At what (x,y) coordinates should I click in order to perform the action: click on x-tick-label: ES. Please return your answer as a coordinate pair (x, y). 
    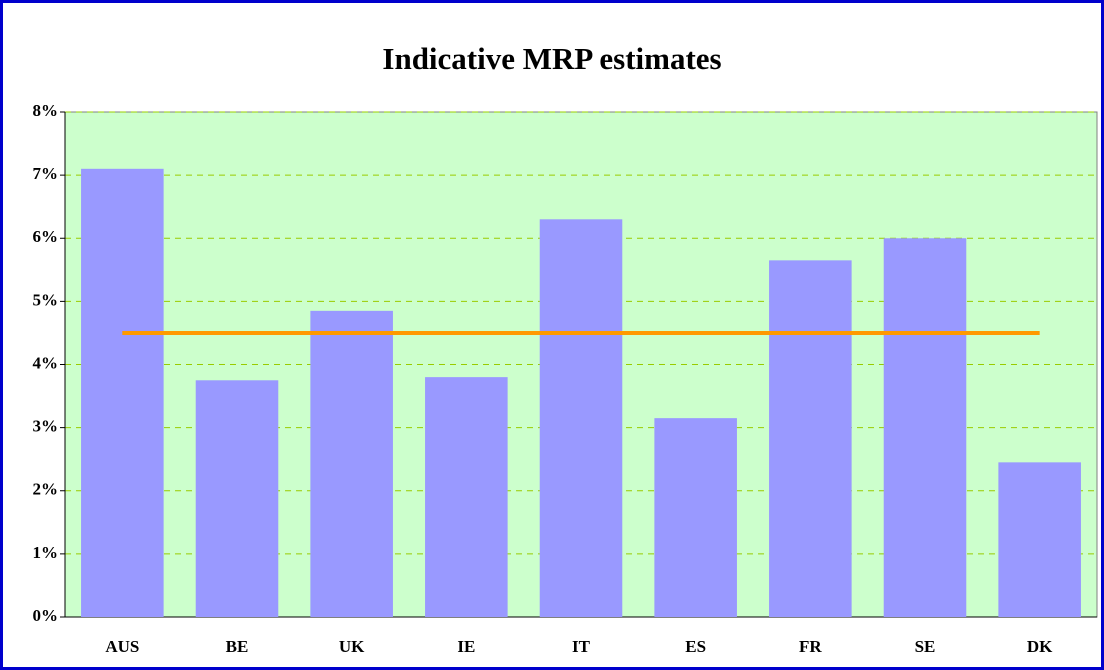
    Looking at the image, I should click on (695, 646).